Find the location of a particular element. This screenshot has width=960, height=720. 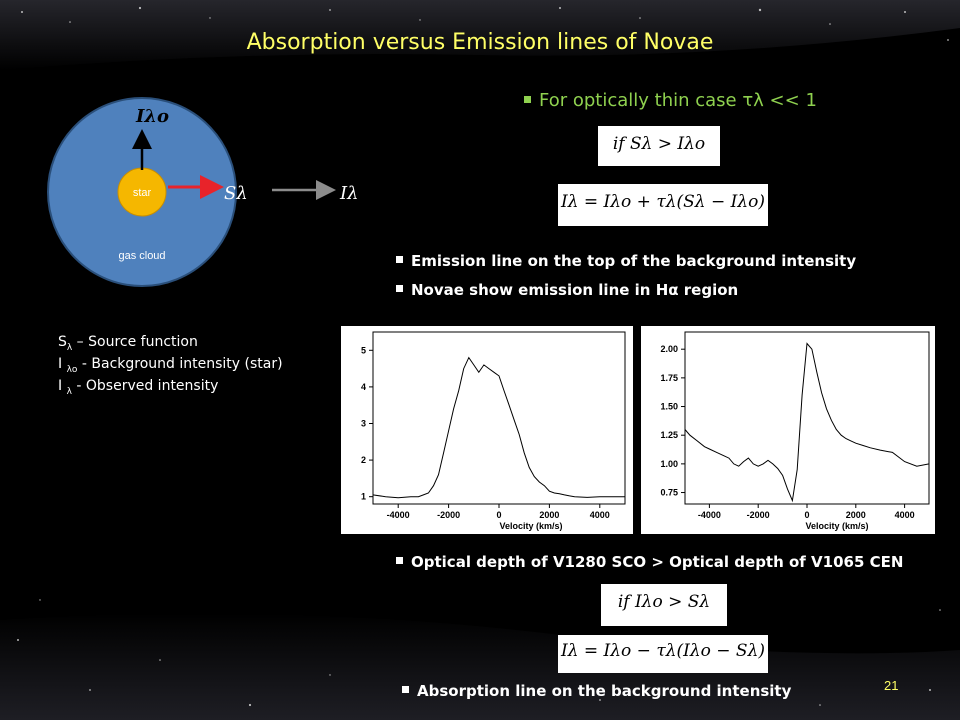

legend-source-function: Sλ – Source function is located at coordinates (170, 343).